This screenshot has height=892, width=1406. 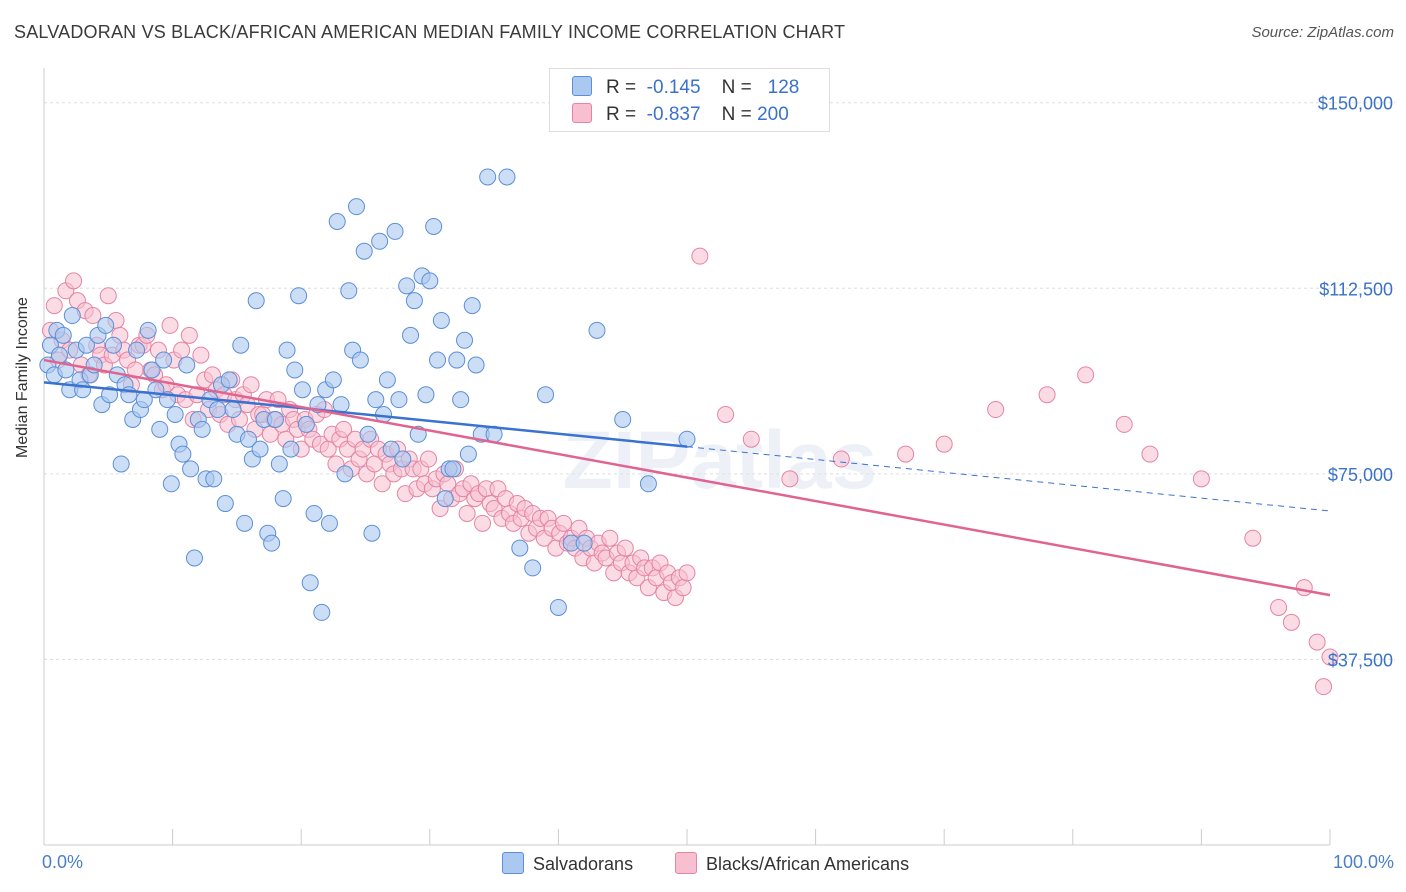 What do you see at coordinates (582, 113) in the screenshot?
I see `blacks-swatch` at bounding box center [582, 113].